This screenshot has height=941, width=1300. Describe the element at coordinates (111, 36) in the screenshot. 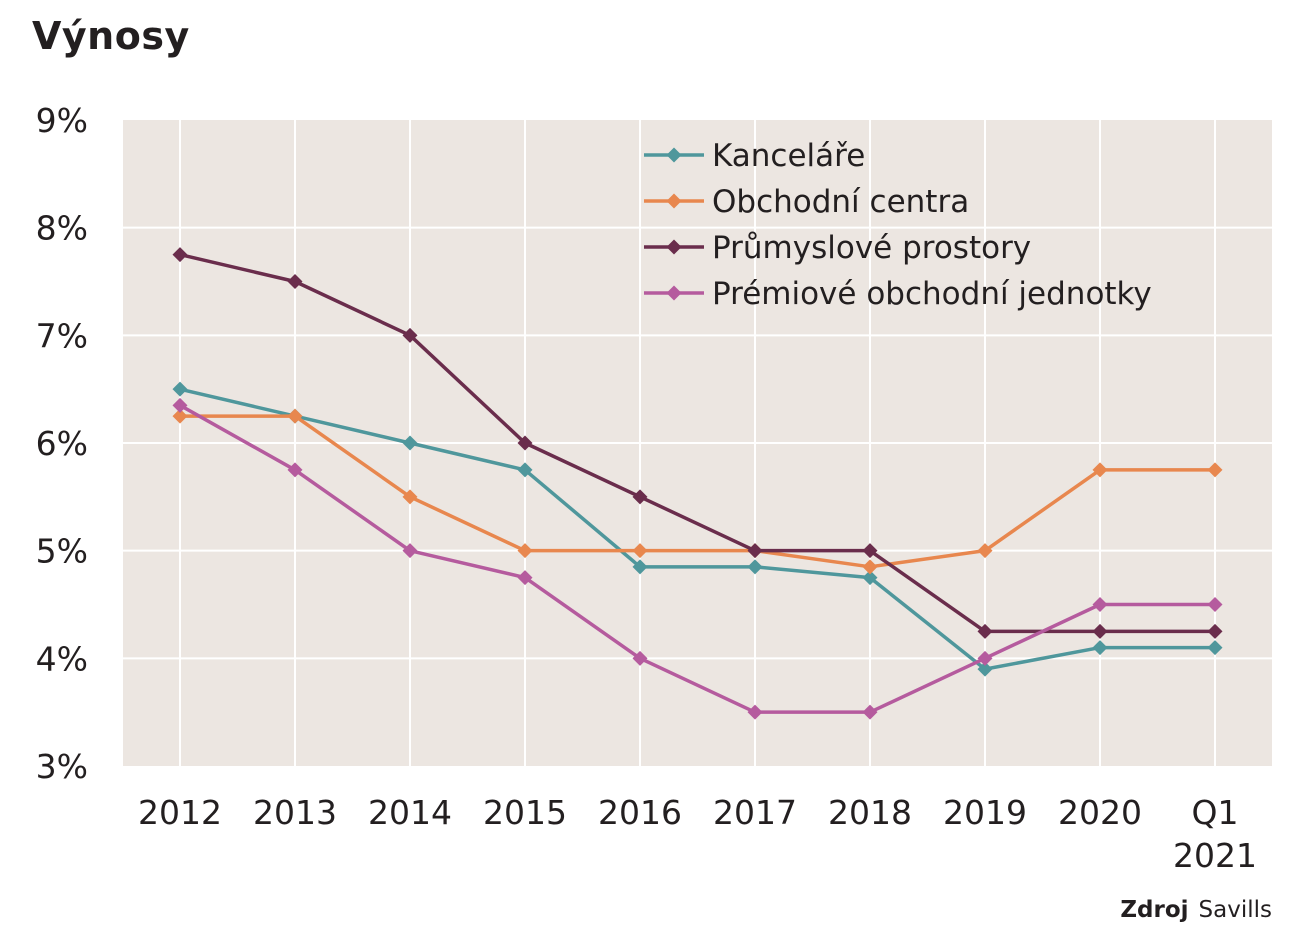

I see `chart-title: Výnosy` at that location.